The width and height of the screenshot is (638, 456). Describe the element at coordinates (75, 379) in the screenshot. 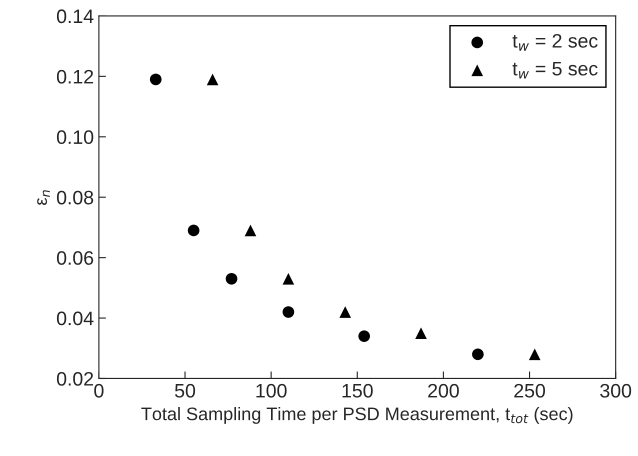

I see `y-tick-label: 0.02` at that location.